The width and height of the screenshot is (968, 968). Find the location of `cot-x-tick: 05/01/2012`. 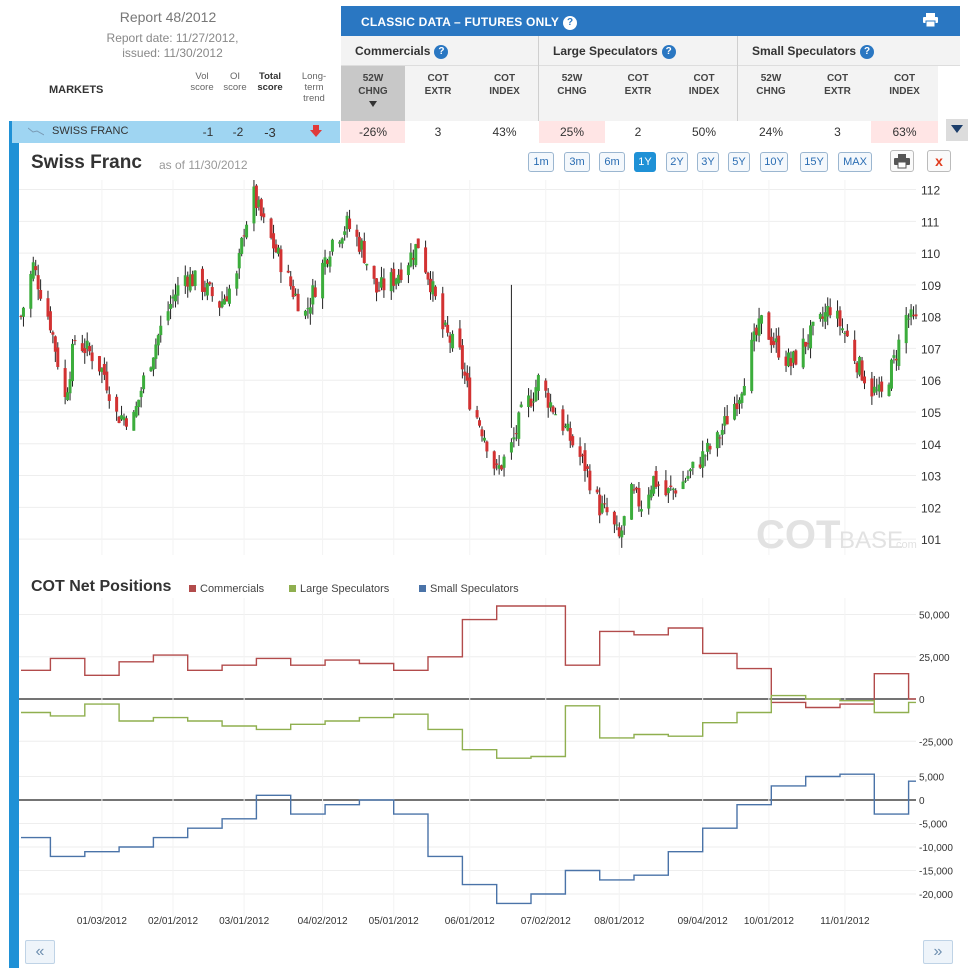

cot-x-tick: 05/01/2012 is located at coordinates (394, 921).